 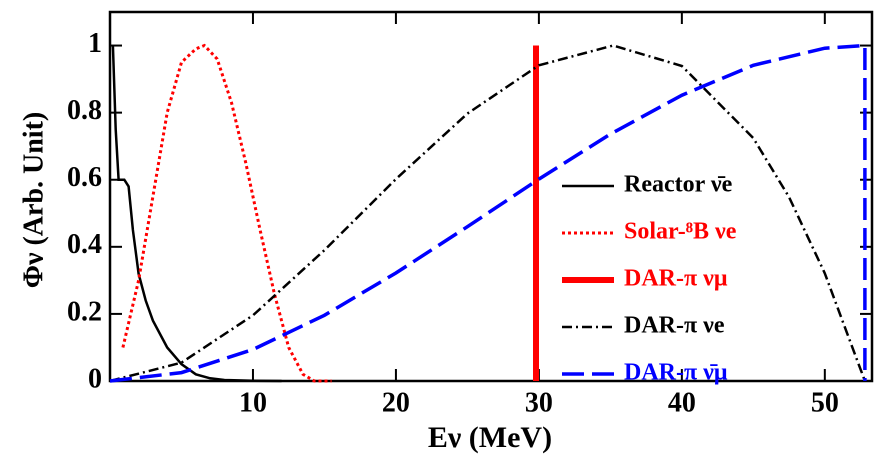 I want to click on legend-label: DAR-π νμ, so click(x=676, y=279).